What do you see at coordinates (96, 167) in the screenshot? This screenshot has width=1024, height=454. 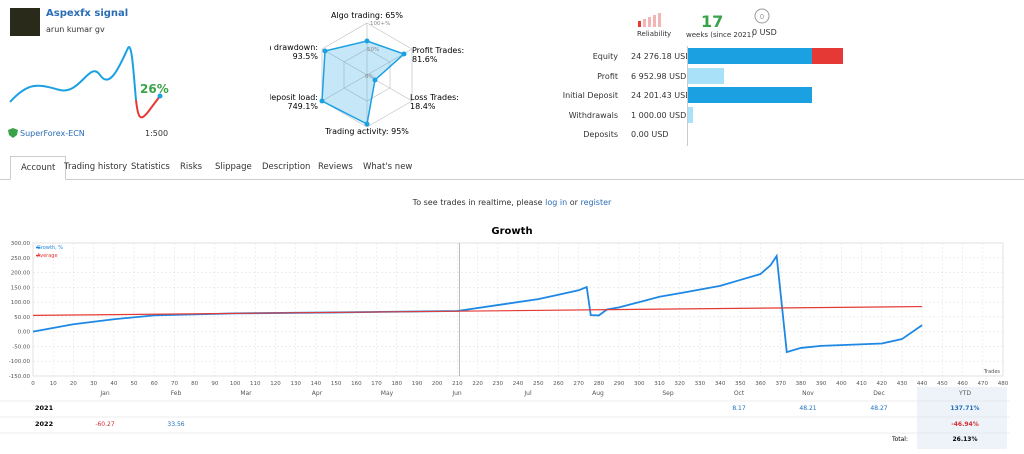 I see `tab: Trading history` at bounding box center [96, 167].